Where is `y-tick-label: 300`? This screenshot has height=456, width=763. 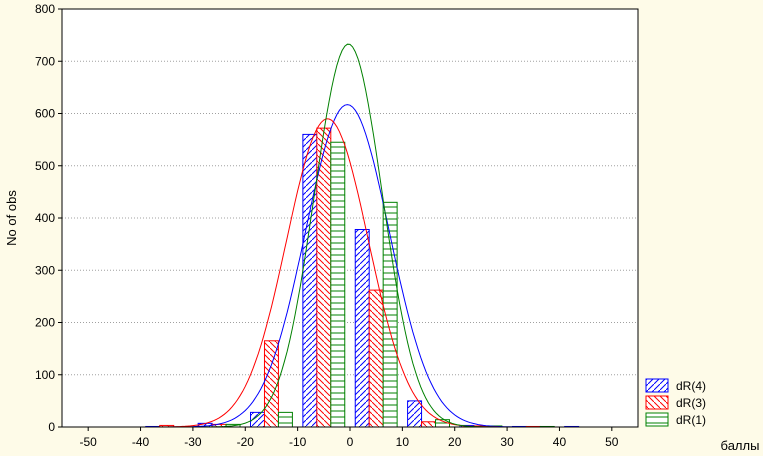
y-tick-label: 300 is located at coordinates (45, 270).